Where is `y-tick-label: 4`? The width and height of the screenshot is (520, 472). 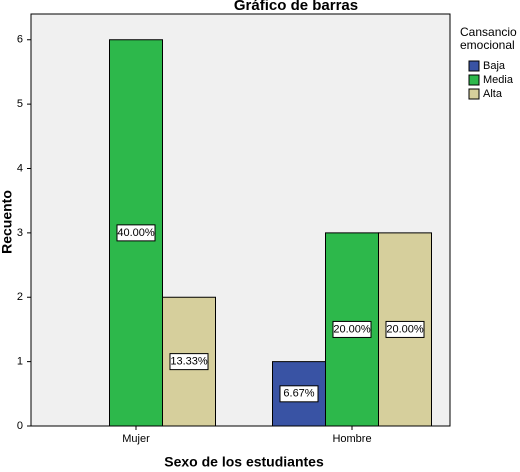
y-tick-label: 4 is located at coordinates (20, 168).